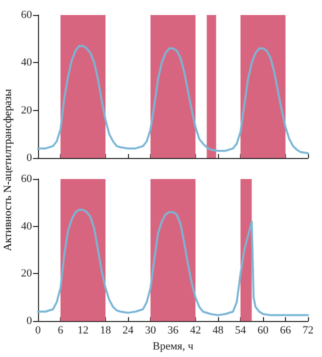  Describe the element at coordinates (195, 330) in the screenshot. I see `x-tick-label: 42` at that location.